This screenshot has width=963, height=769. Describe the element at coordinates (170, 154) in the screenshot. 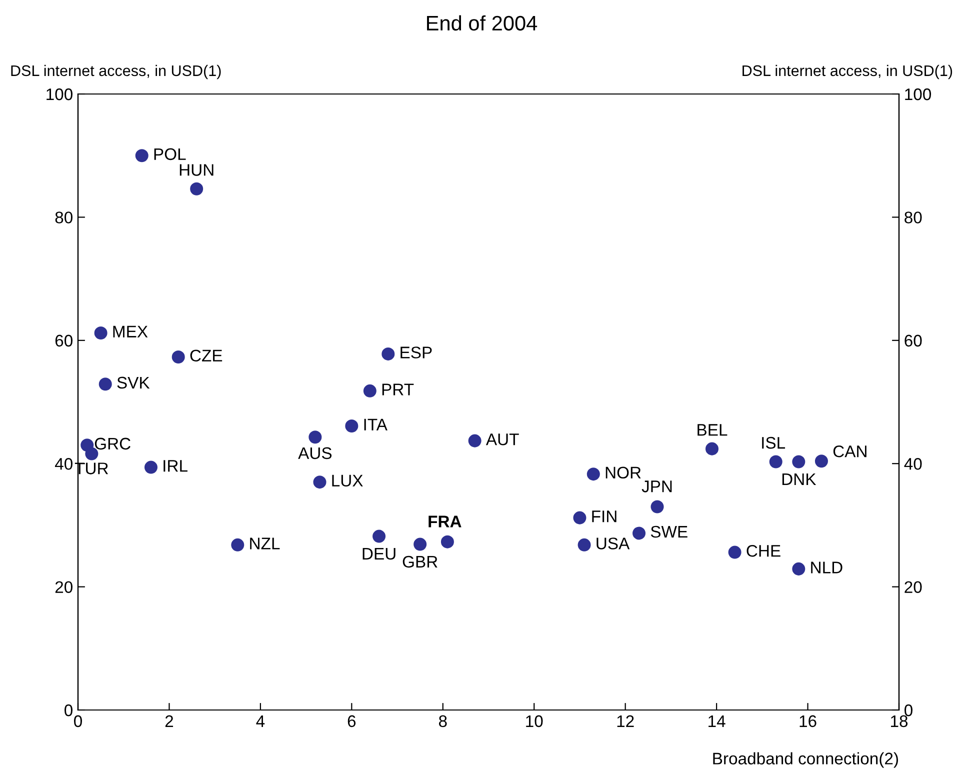

I see `annotation: POL` at that location.